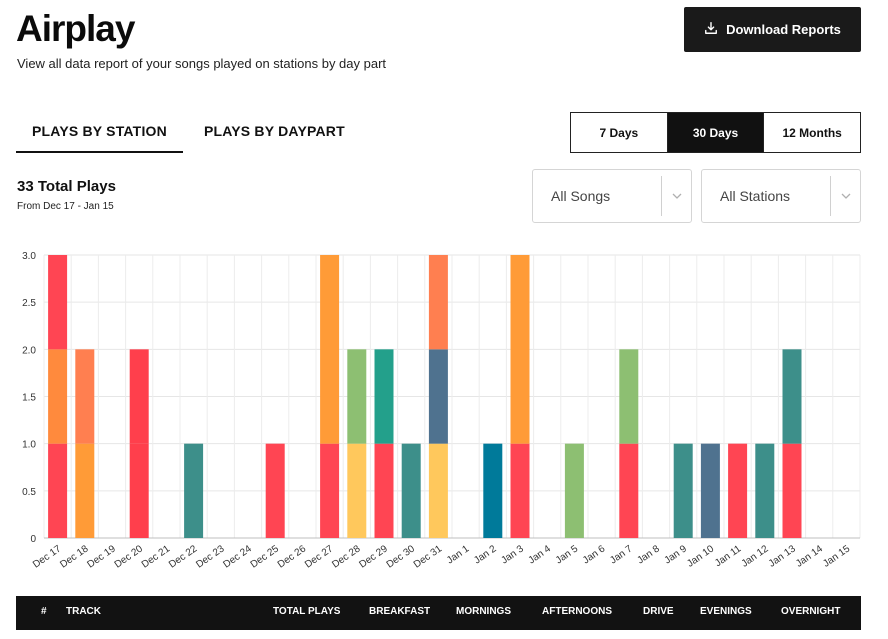  I want to click on songs-select: All Songs, so click(612, 196).